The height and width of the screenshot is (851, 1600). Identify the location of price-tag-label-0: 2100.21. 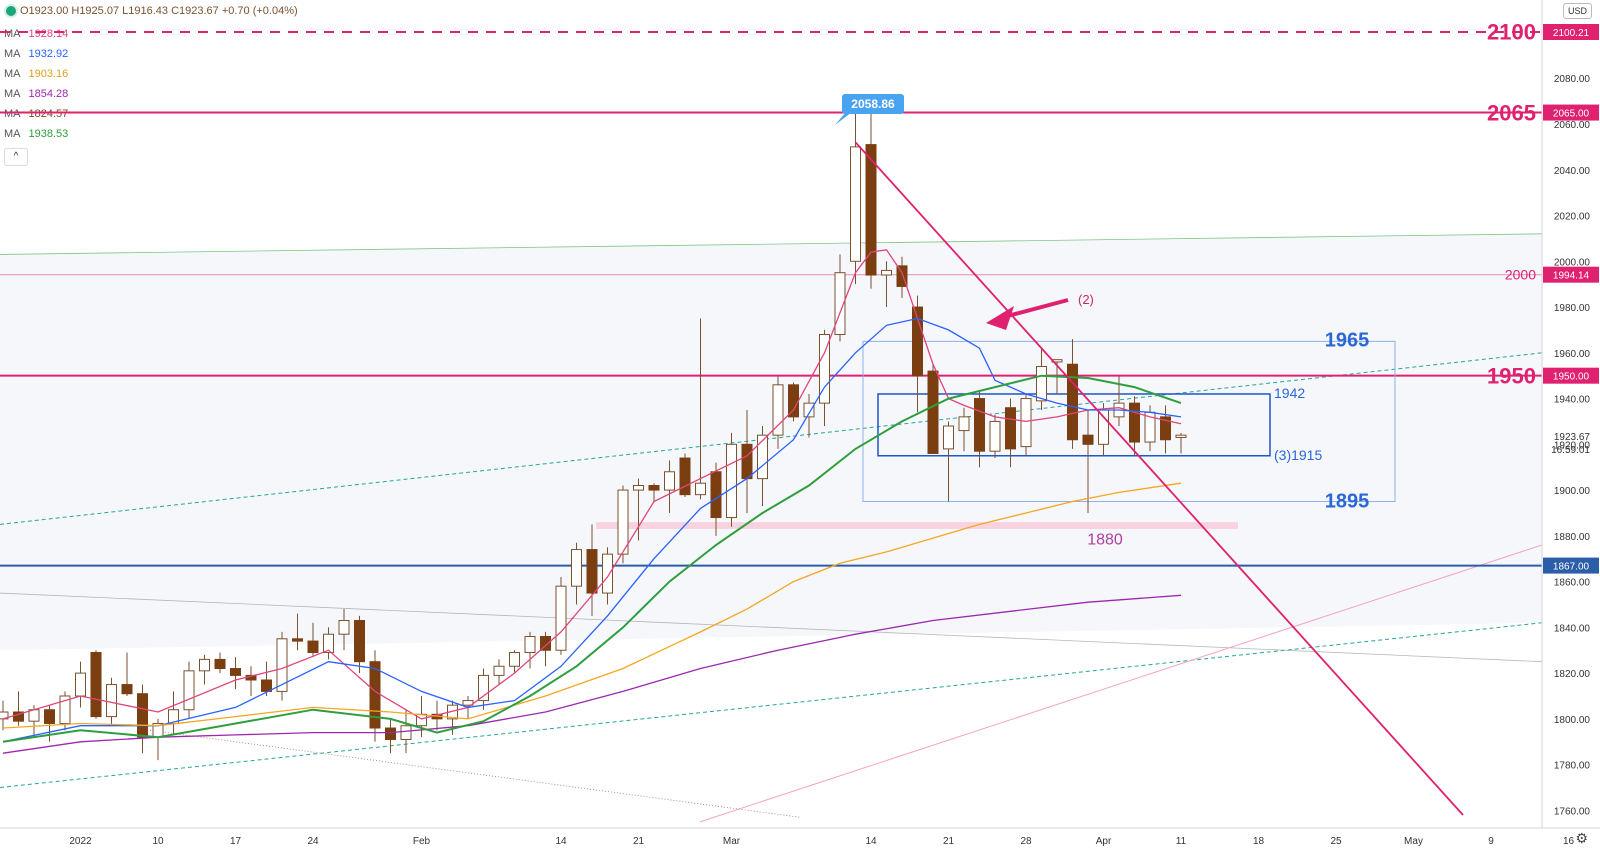
(1571, 33).